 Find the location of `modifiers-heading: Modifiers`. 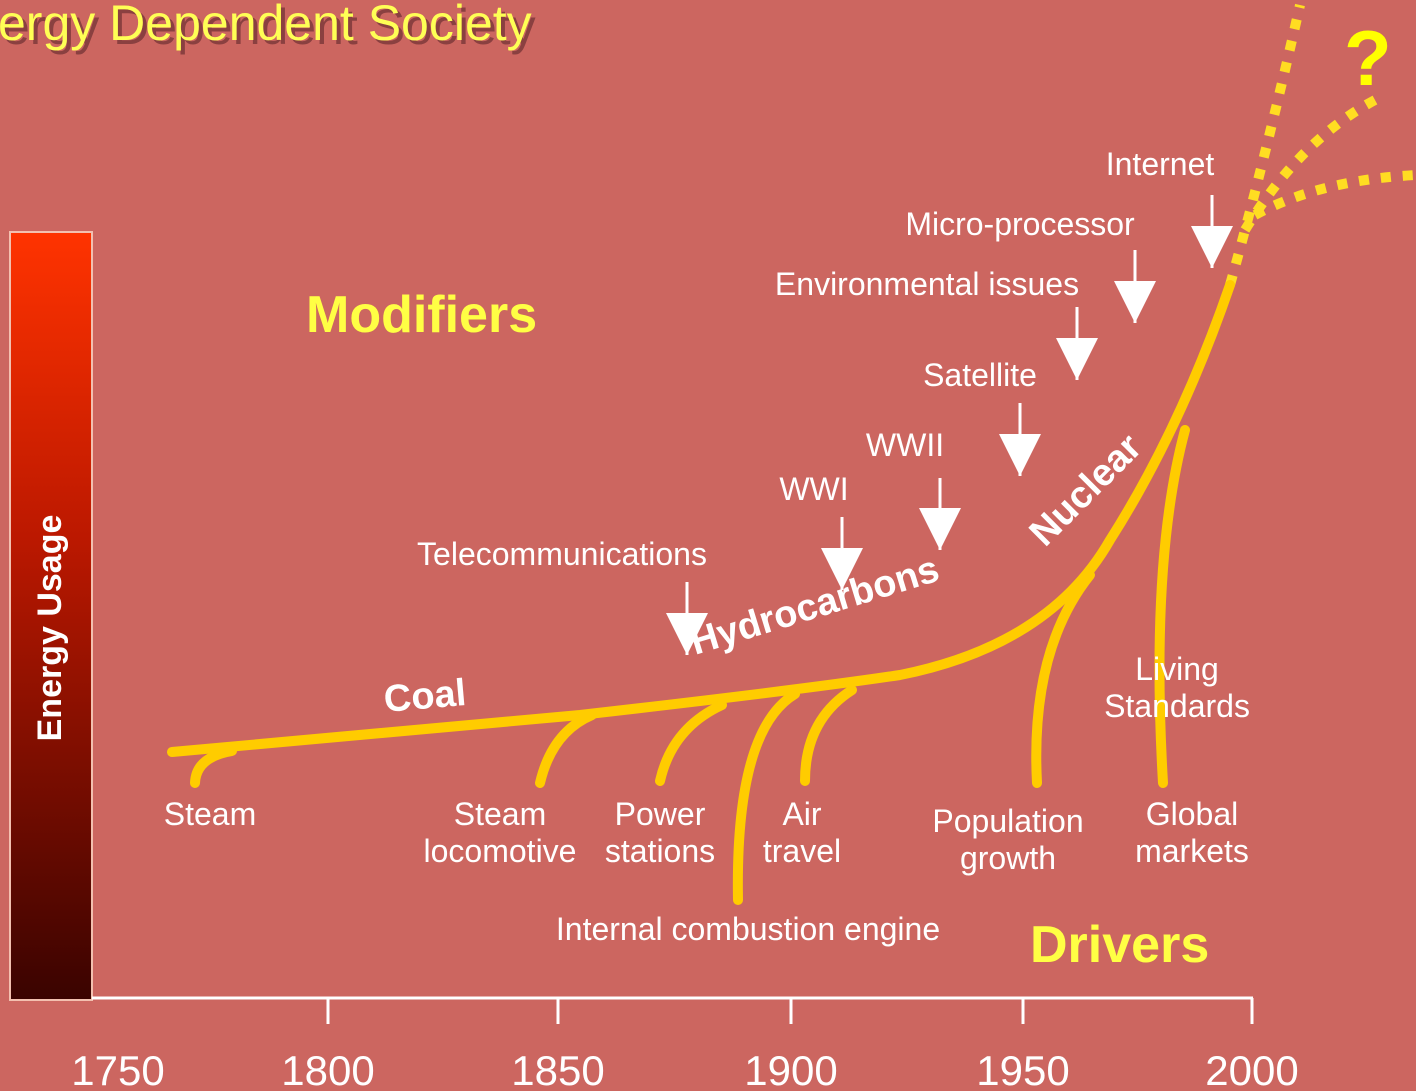

modifiers-heading: Modifiers is located at coordinates (421, 315).